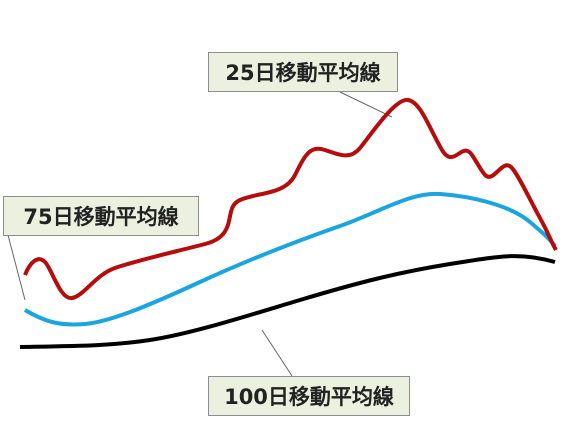 Image resolution: width=567 pixels, height=439 pixels. Describe the element at coordinates (303, 72) in the screenshot. I see `ma25-label: 25日移動平均線` at that location.